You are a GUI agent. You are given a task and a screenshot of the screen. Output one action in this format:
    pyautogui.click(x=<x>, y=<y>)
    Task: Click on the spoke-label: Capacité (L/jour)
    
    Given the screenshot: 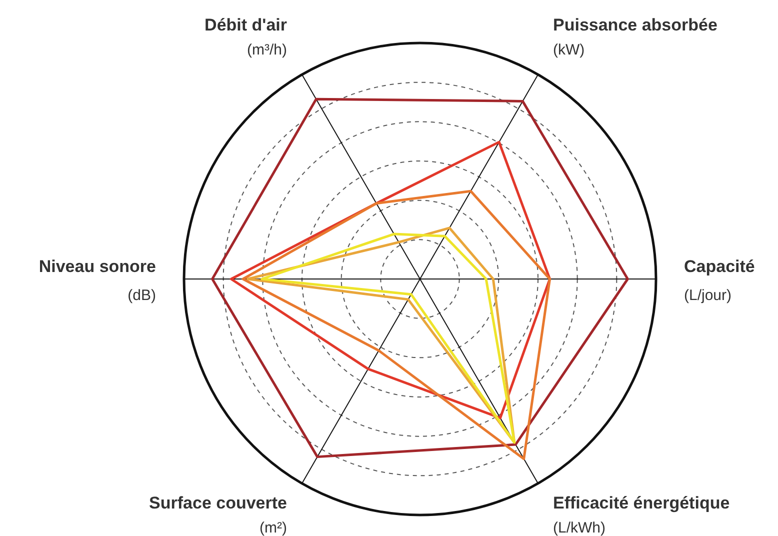 What is the action you would take?
    pyautogui.click(x=719, y=280)
    